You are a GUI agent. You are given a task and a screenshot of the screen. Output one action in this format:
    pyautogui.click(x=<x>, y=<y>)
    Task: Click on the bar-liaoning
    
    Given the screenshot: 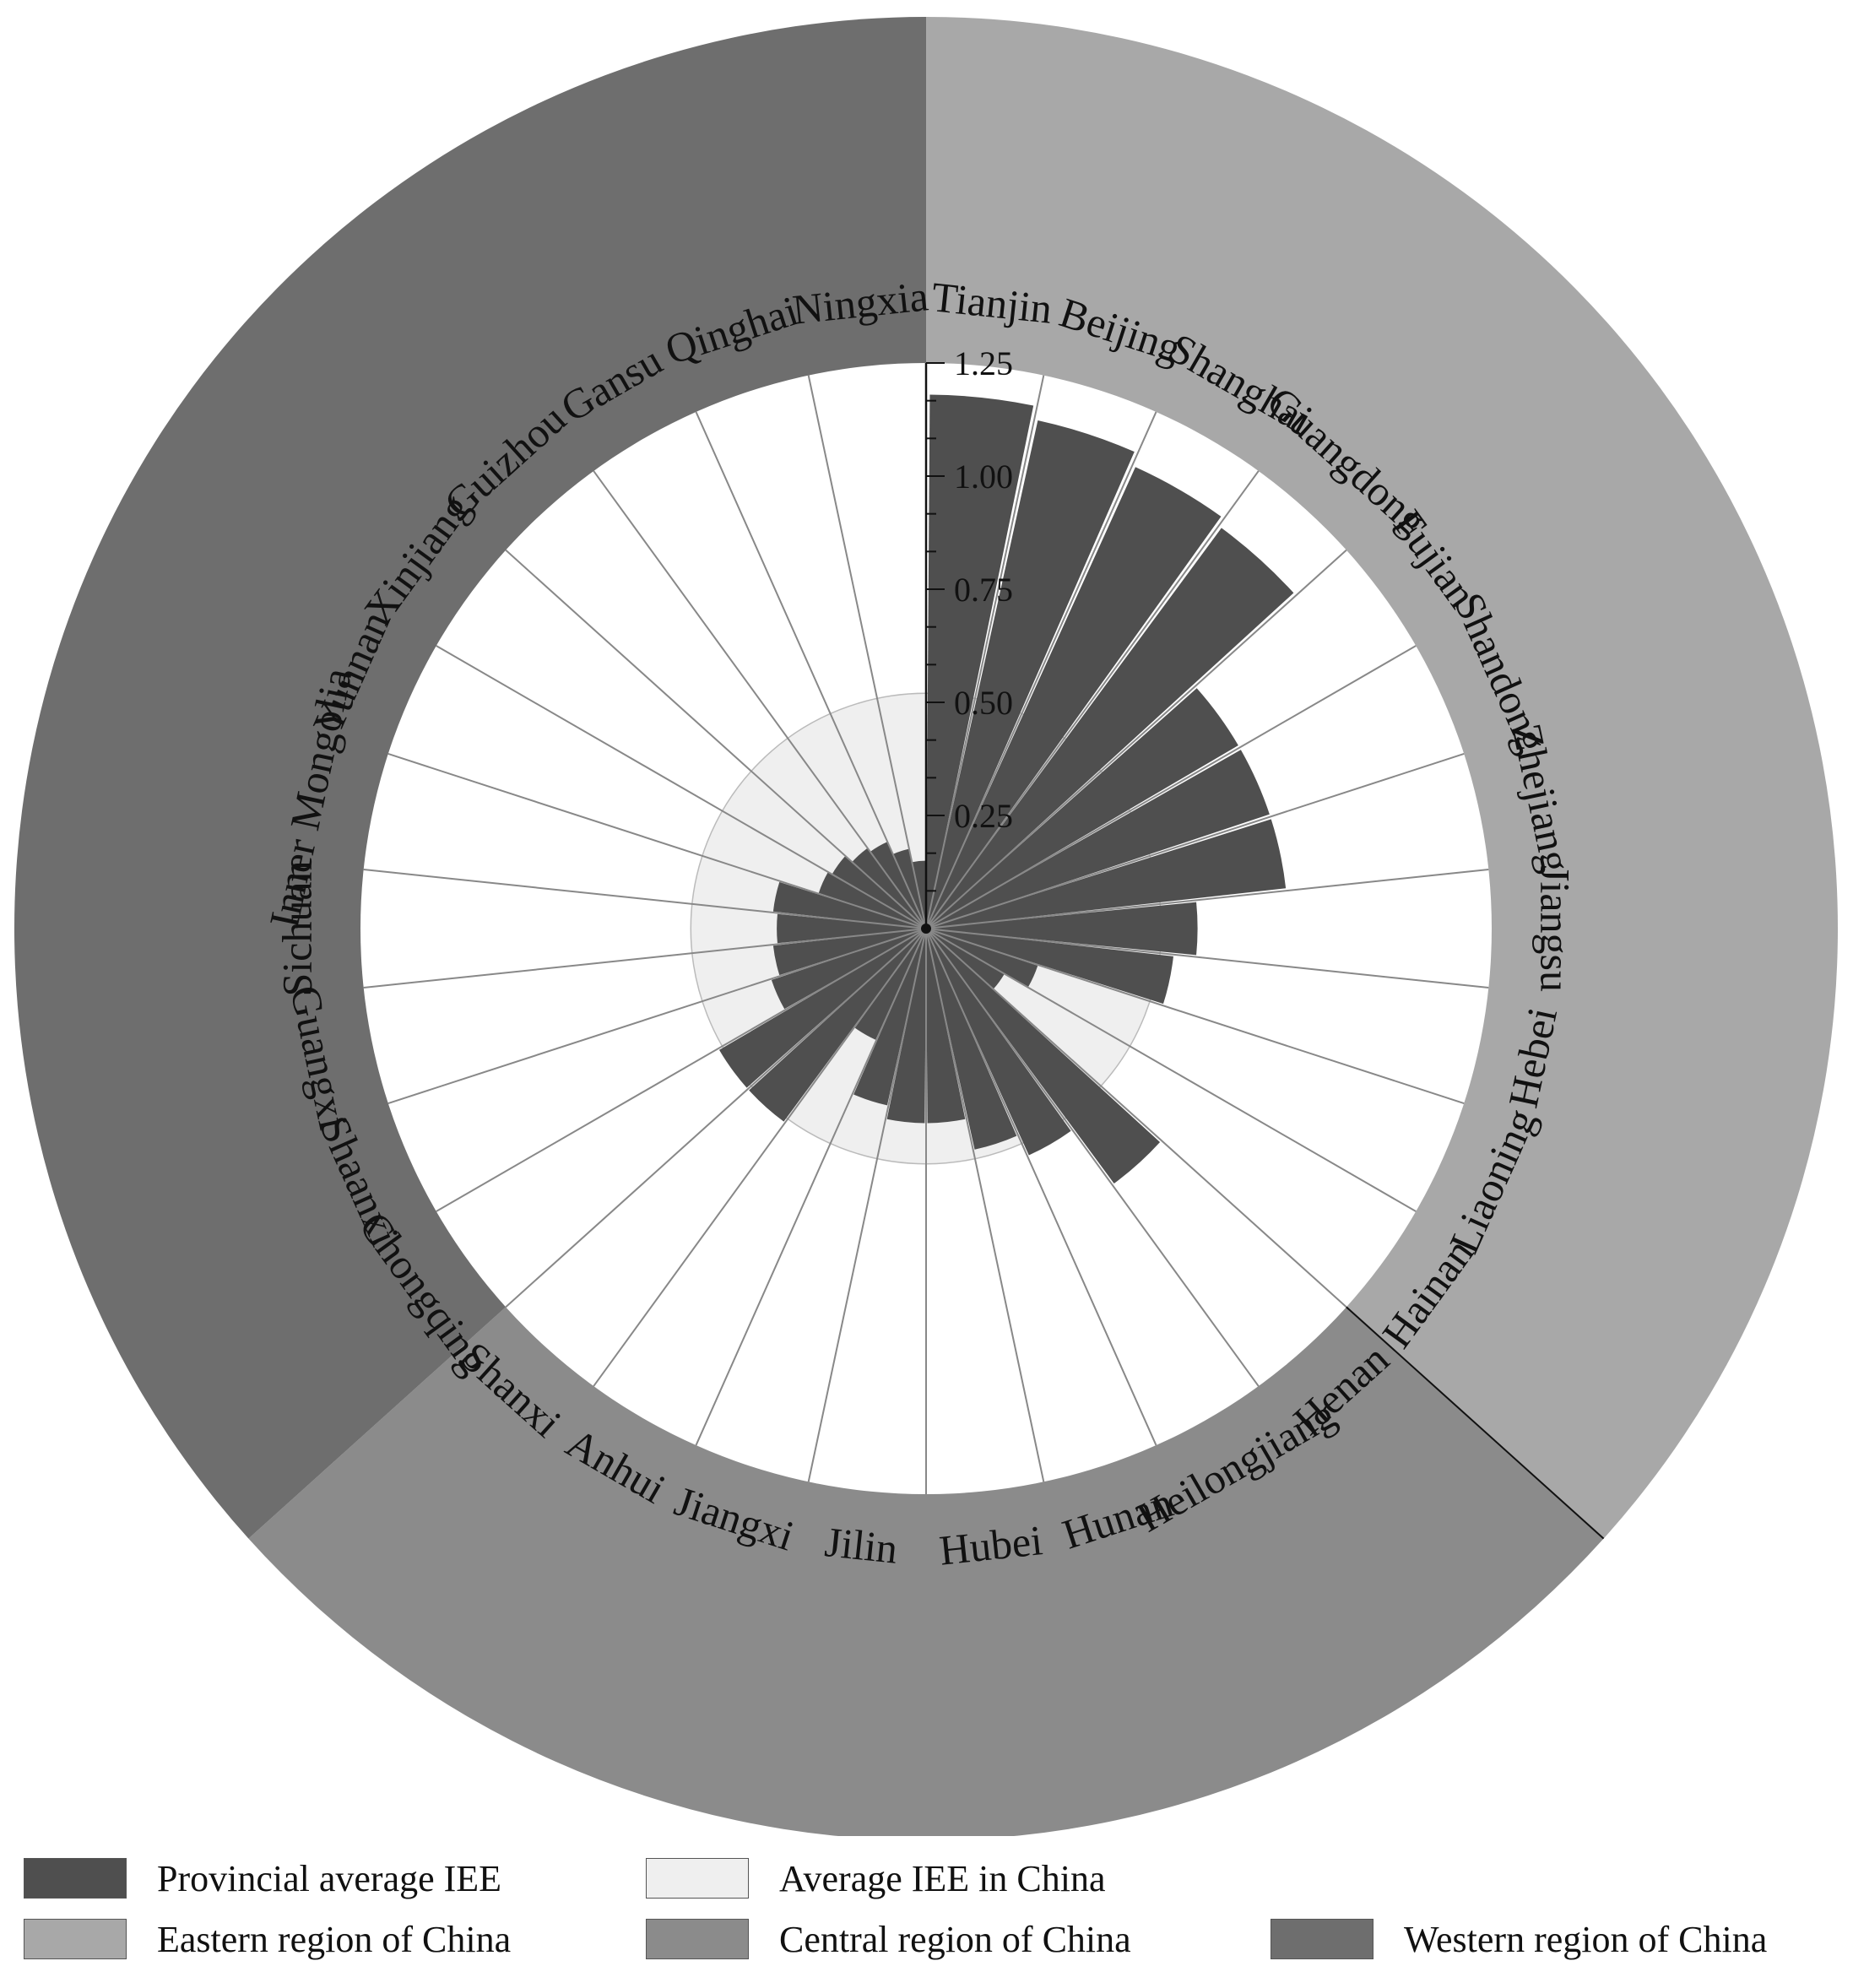 What is the action you would take?
    pyautogui.click(x=982, y=958)
    